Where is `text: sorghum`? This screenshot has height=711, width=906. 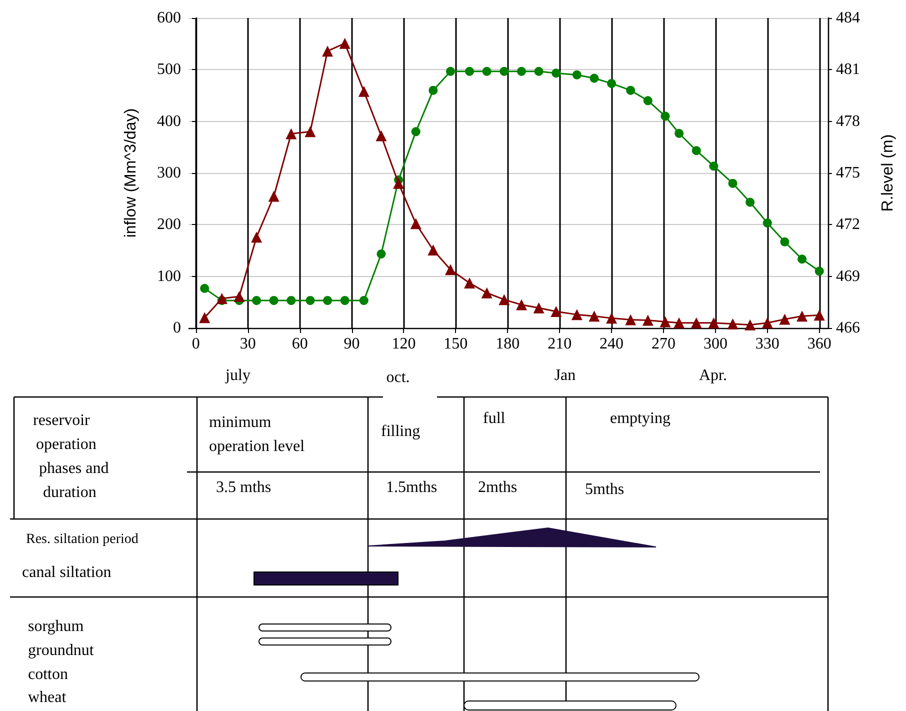
text: sorghum is located at coordinates (56, 626).